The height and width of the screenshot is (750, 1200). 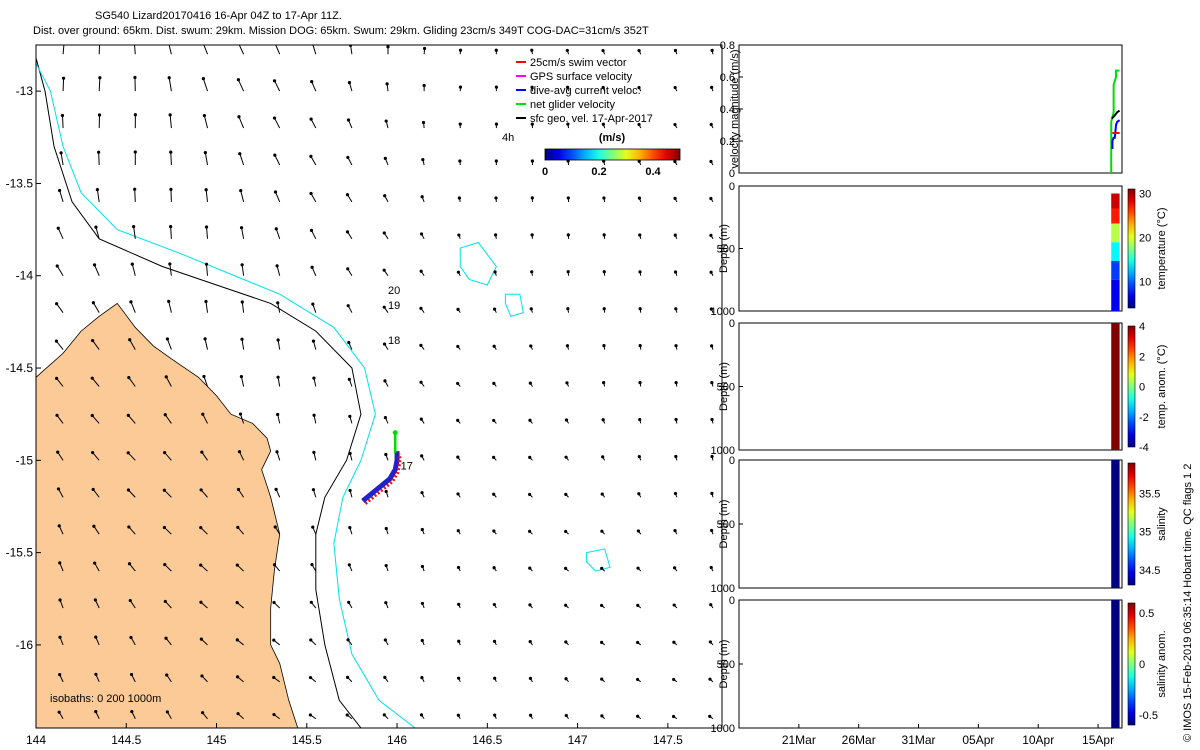 I want to click on depth-panel-temperature: 0 500 1000 Depth (m) 10 20 30 temperature (°C), so click(x=939, y=249).